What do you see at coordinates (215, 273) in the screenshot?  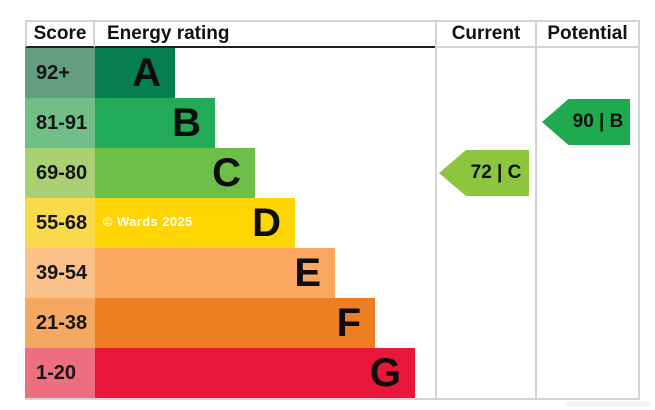 I see `band-bar-e: E` at bounding box center [215, 273].